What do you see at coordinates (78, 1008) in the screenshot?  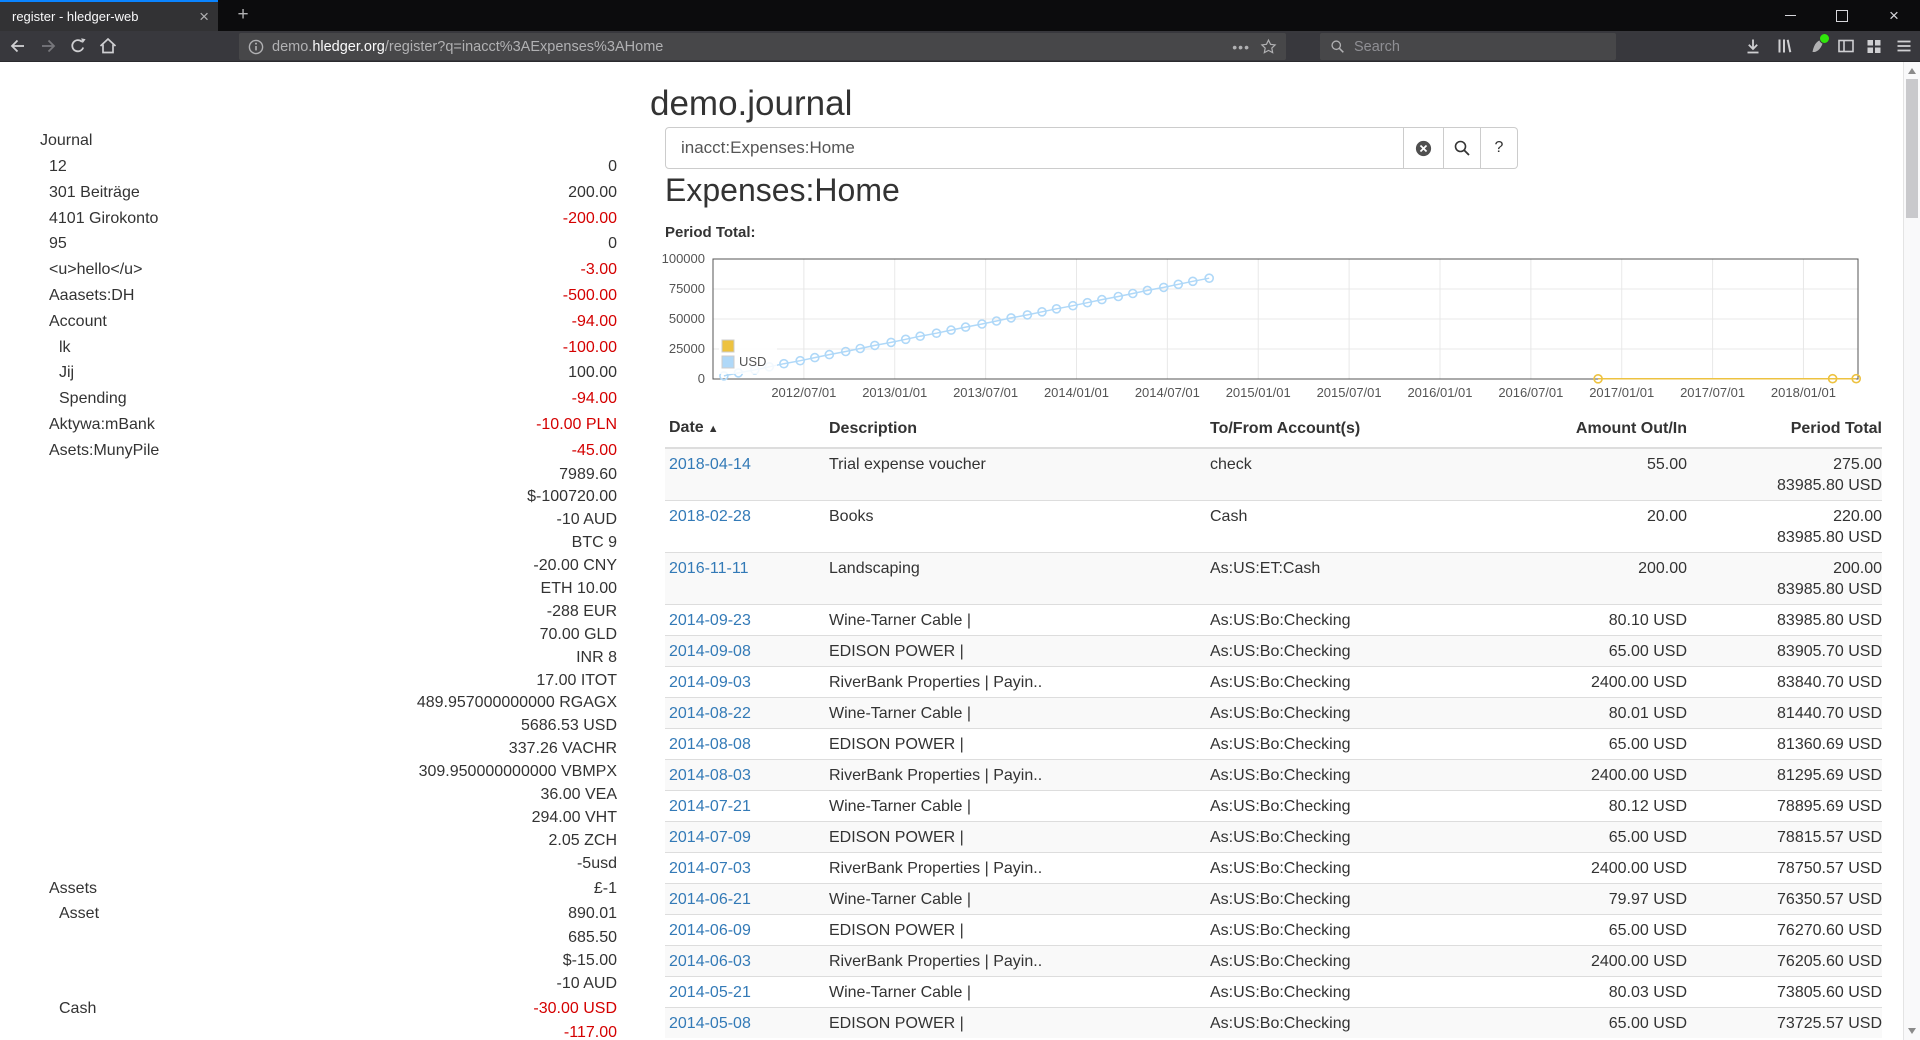 I see `account-name: Cash` at bounding box center [78, 1008].